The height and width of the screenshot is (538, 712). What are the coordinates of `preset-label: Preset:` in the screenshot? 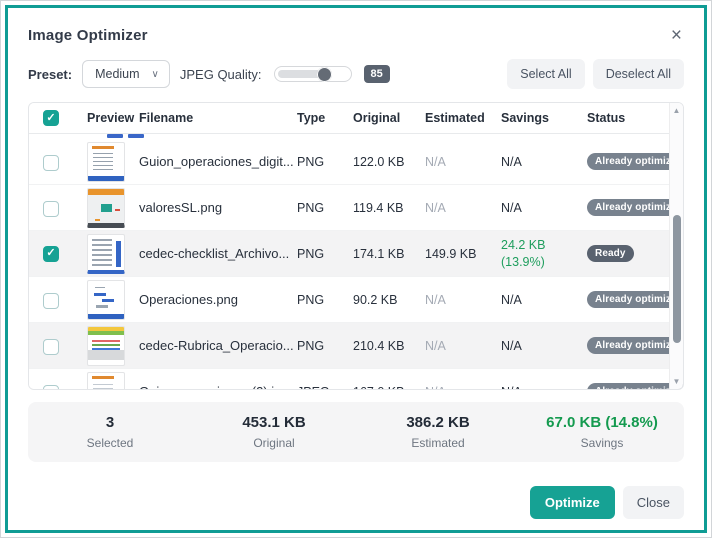 It's located at (50, 74).